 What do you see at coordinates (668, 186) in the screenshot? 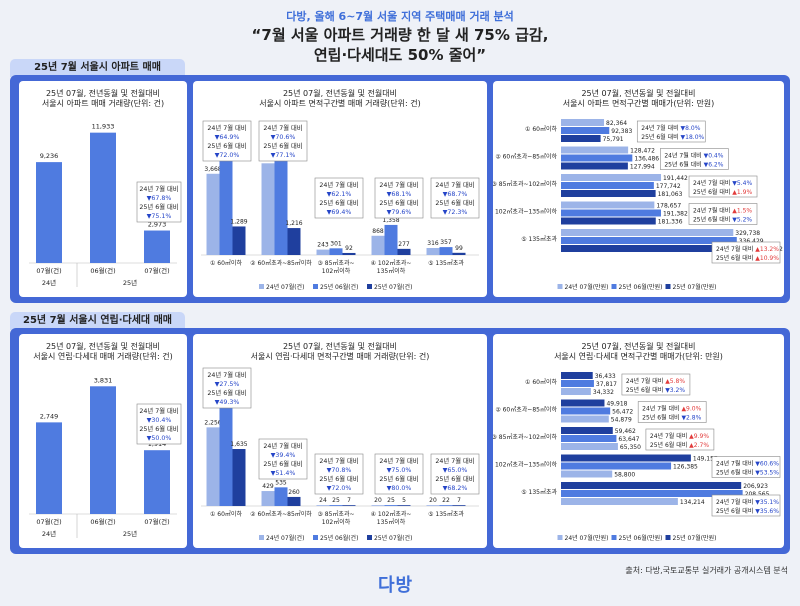
I see `bar-value-label: 177,742` at bounding box center [668, 186].